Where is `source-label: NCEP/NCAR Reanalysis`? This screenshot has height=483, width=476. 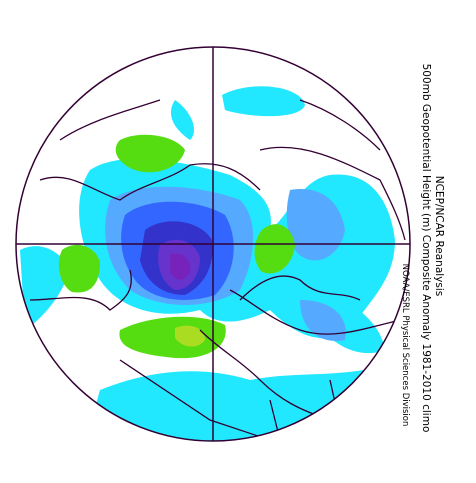
source-label: NCEP/NCAR Reanalysis is located at coordinates (439, 236).